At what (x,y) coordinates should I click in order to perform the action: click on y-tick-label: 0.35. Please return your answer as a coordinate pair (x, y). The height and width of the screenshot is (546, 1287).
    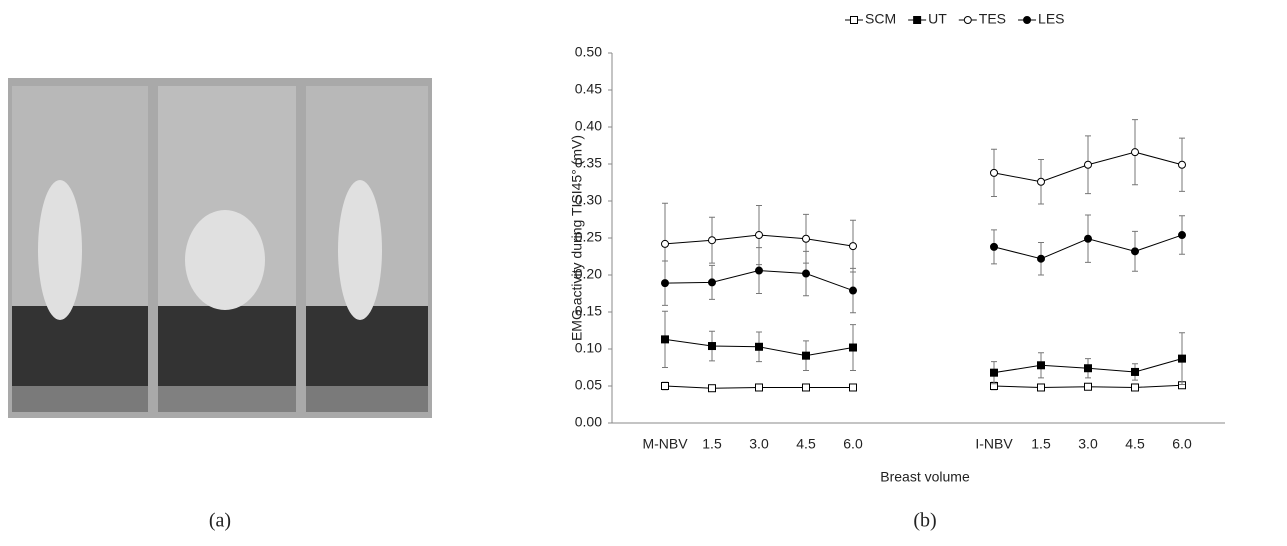
    Looking at the image, I should click on (588, 163).